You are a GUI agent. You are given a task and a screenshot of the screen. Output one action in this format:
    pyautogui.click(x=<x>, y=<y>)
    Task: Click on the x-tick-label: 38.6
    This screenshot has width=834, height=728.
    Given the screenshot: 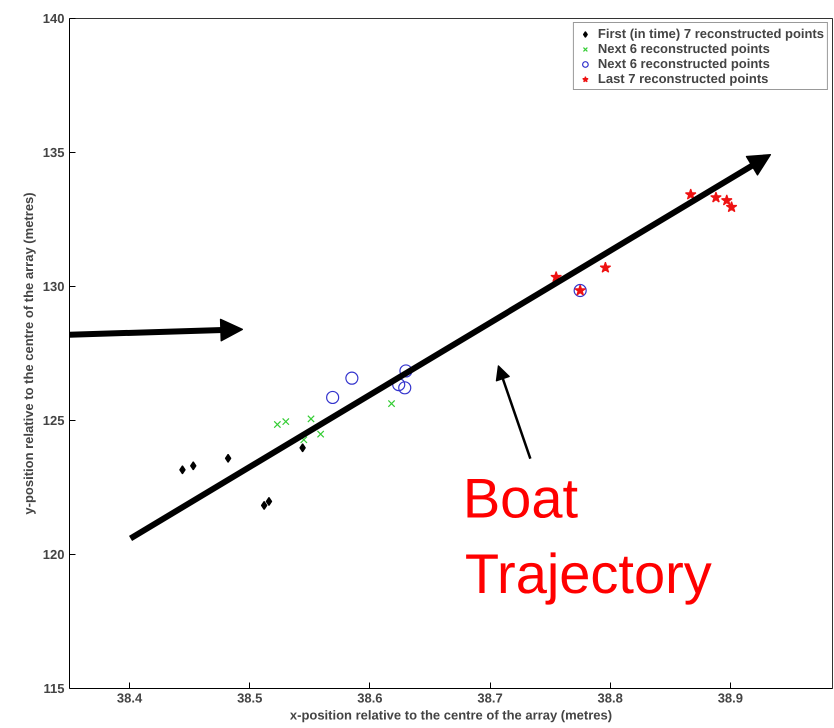 What is the action you would take?
    pyautogui.click(x=370, y=698)
    